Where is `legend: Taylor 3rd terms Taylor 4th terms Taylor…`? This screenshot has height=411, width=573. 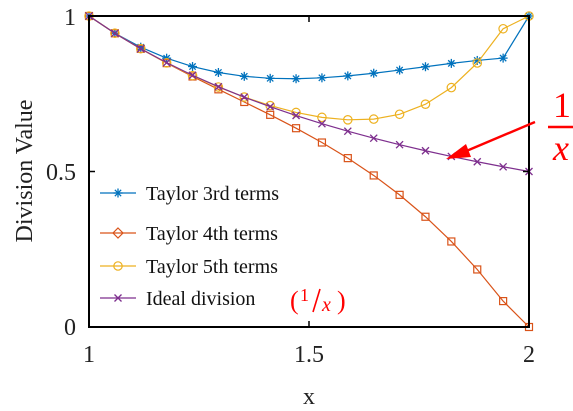 legend: Taylor 3rd terms Taylor 4th terms Taylor… is located at coordinates (223, 249).